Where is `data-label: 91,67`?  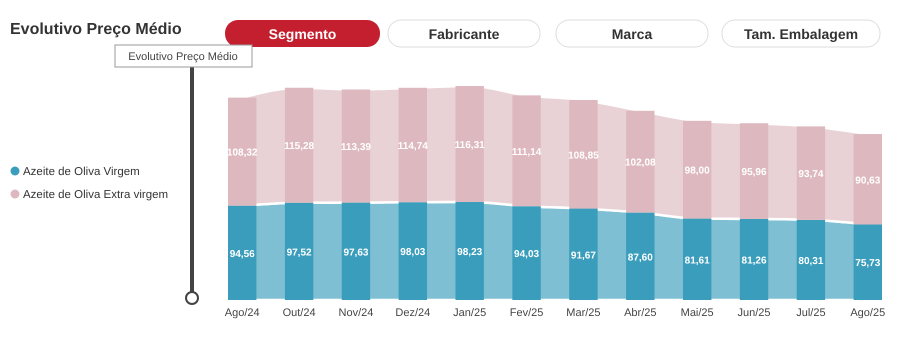
data-label: 91,67 is located at coordinates (583, 256).